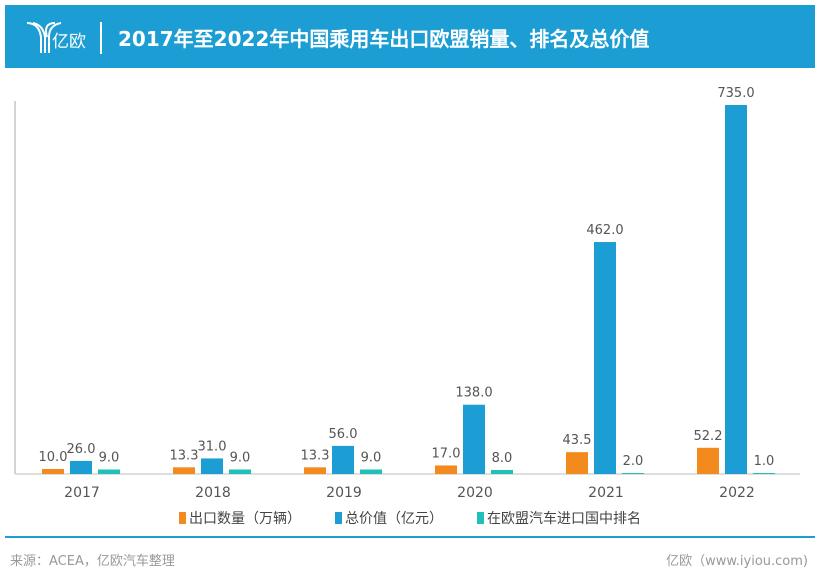 This screenshot has height=569, width=820. Describe the element at coordinates (92, 561) in the screenshot. I see `source-note: 来源：ACEA，亿欧汽车整理` at that location.